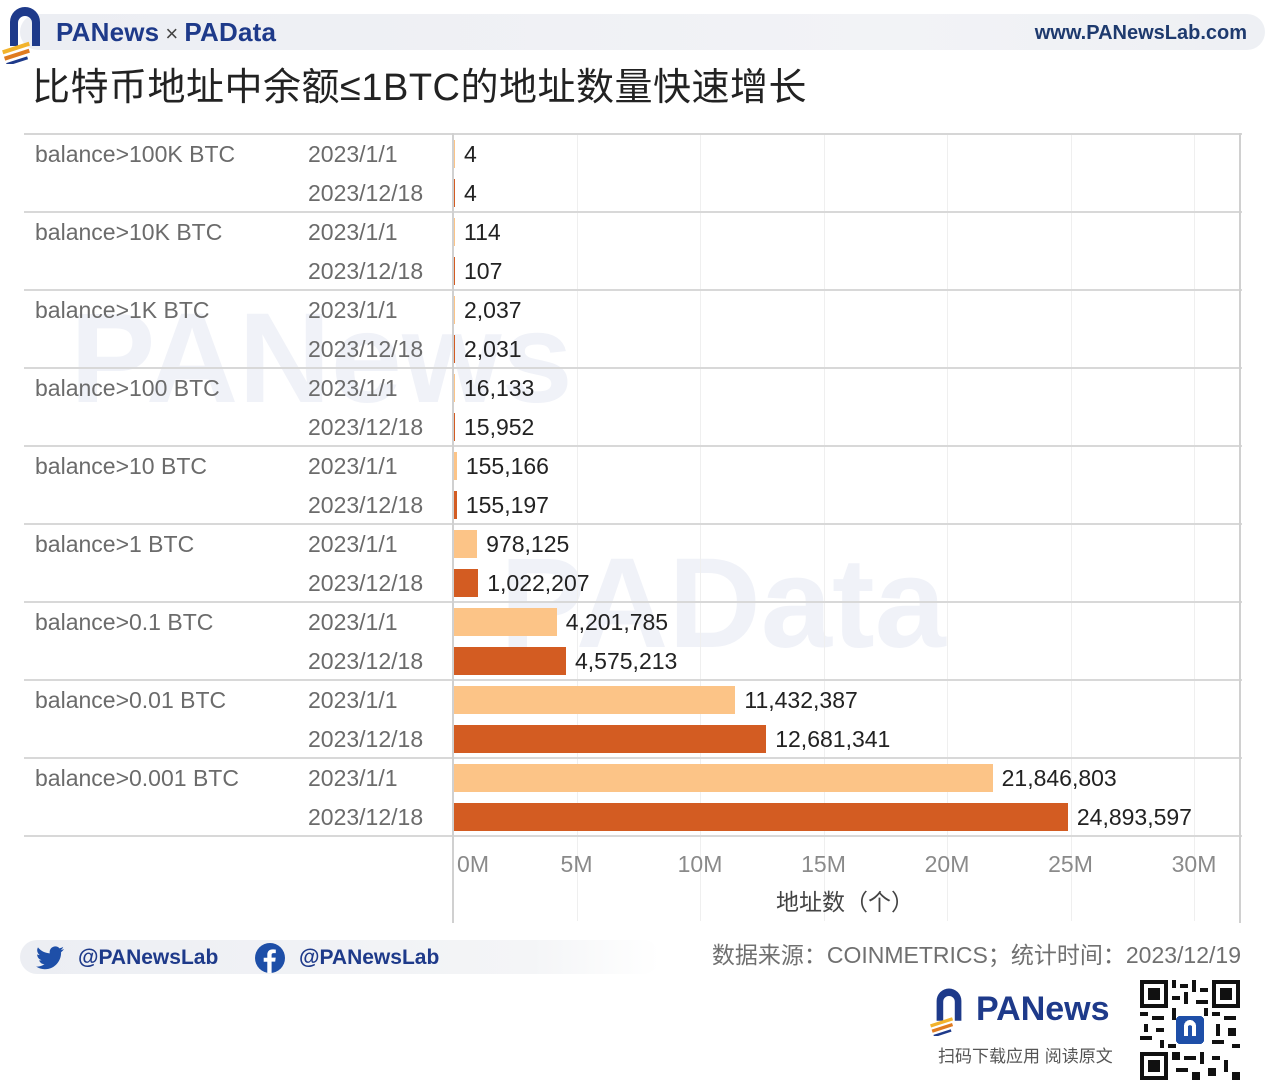  Describe the element at coordinates (369, 957) in the screenshot. I see `facebook-handle: @PANewsLab` at that location.